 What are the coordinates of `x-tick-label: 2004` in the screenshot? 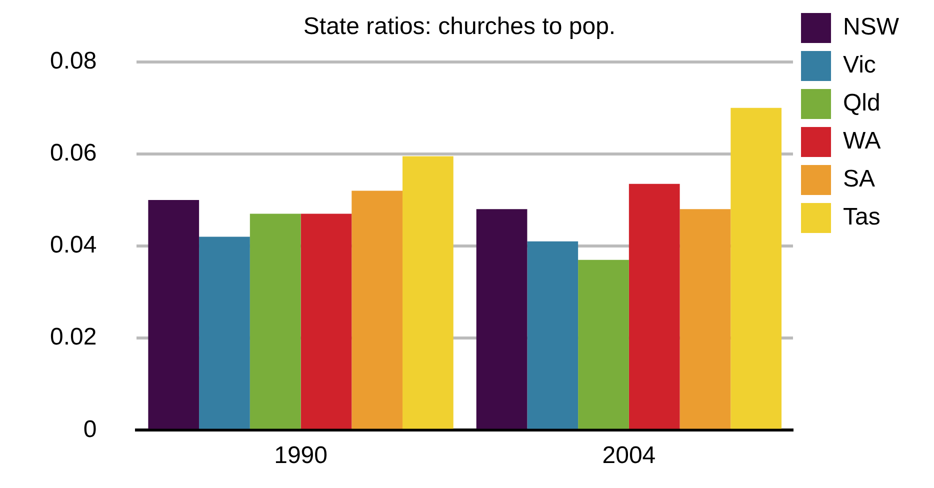 It's located at (629, 456).